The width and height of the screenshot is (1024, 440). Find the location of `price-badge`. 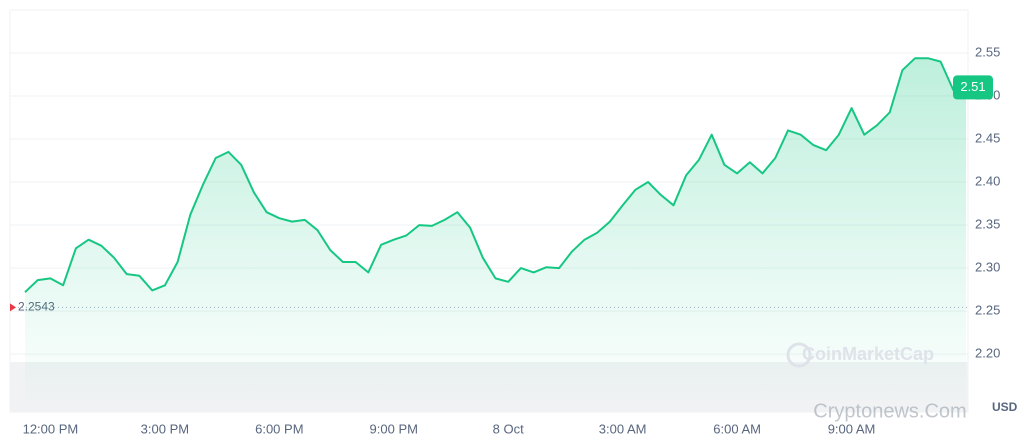

price-badge is located at coordinates (973, 87).